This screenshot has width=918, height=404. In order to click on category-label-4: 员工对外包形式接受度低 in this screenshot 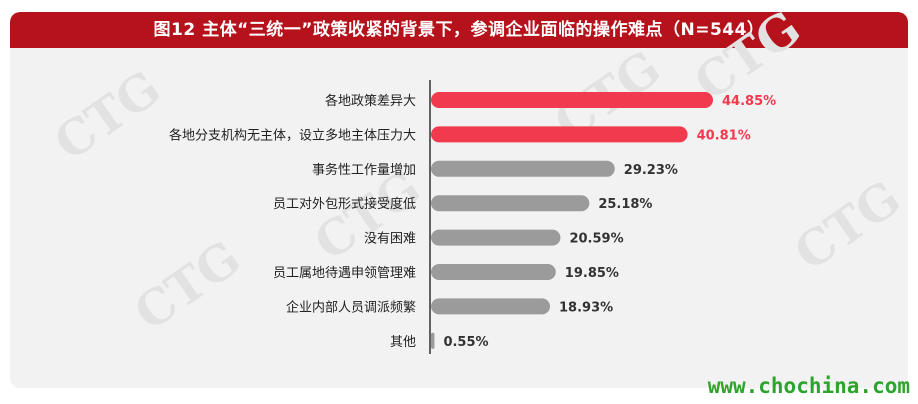, I will do `click(344, 204)`.